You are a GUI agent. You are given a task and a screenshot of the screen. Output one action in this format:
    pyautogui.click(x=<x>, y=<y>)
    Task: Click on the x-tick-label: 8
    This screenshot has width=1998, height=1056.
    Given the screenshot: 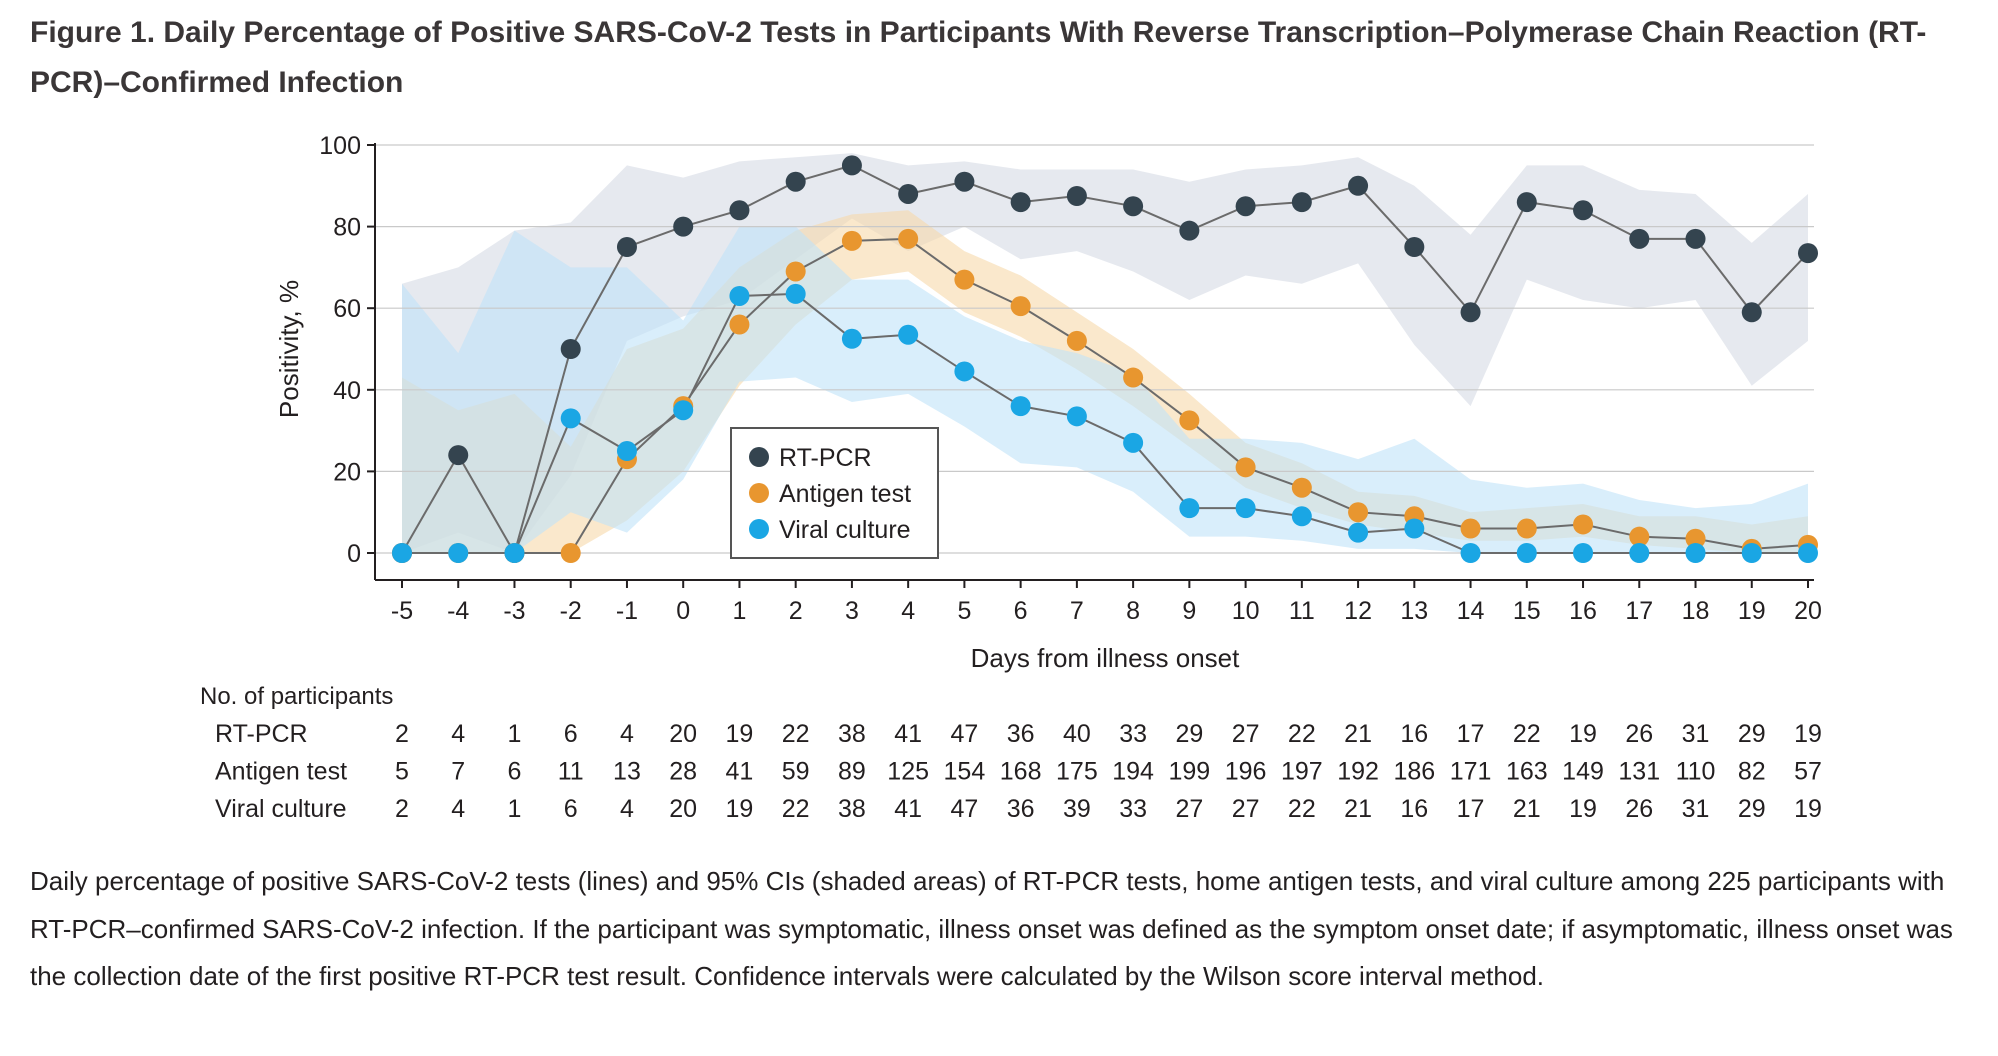 What is the action you would take?
    pyautogui.click(x=1133, y=611)
    